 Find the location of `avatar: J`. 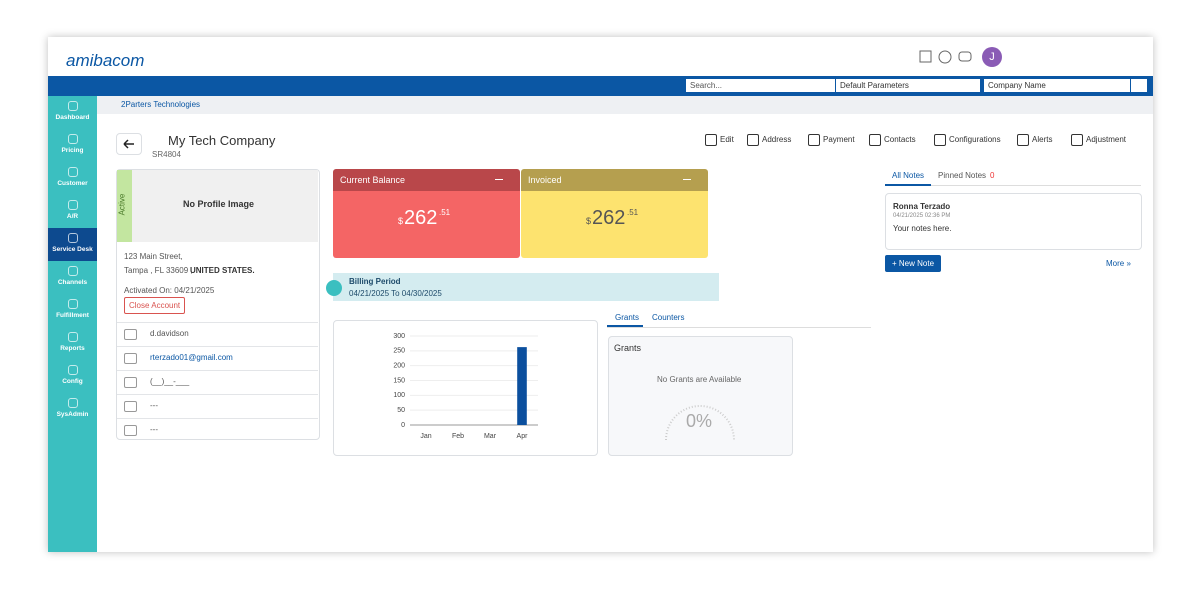

avatar: J is located at coordinates (992, 57).